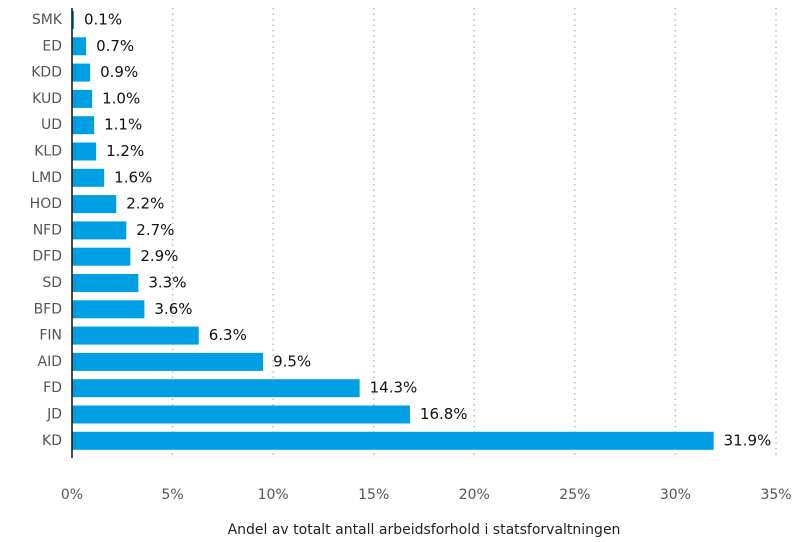 The width and height of the screenshot is (800, 542). What do you see at coordinates (52, 388) in the screenshot?
I see `y-tick-label: FD` at bounding box center [52, 388].